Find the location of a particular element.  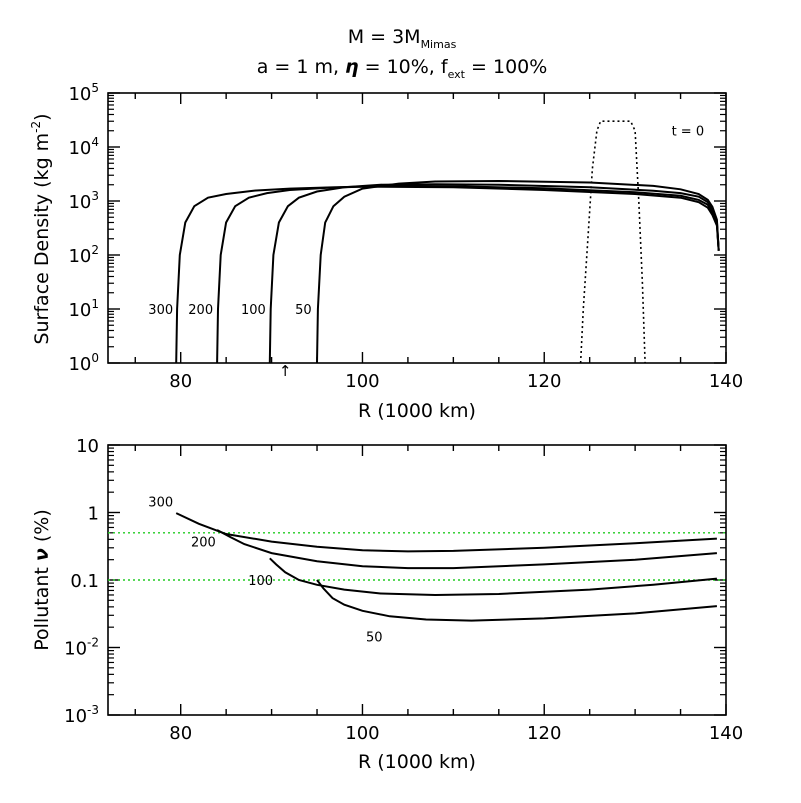

y-tick-label: 0.1 is located at coordinates (84, 581).